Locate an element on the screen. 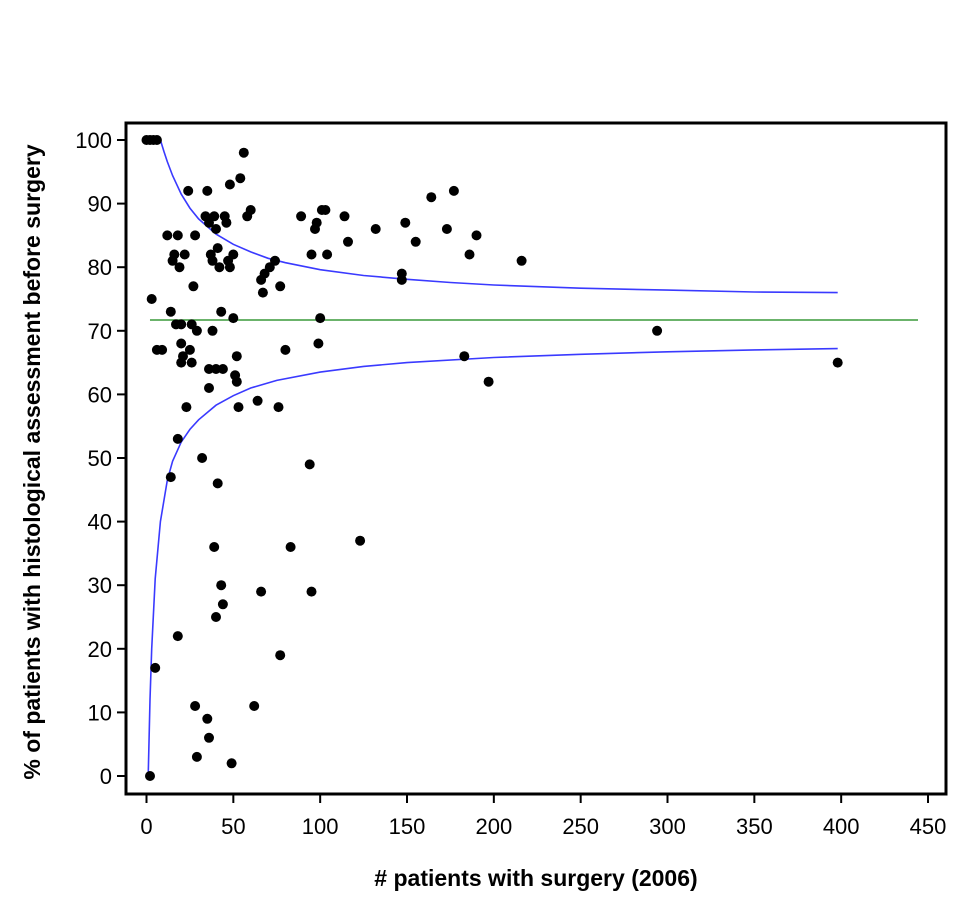 This screenshot has width=954, height=912. x-tick-label: 250 is located at coordinates (580, 826).